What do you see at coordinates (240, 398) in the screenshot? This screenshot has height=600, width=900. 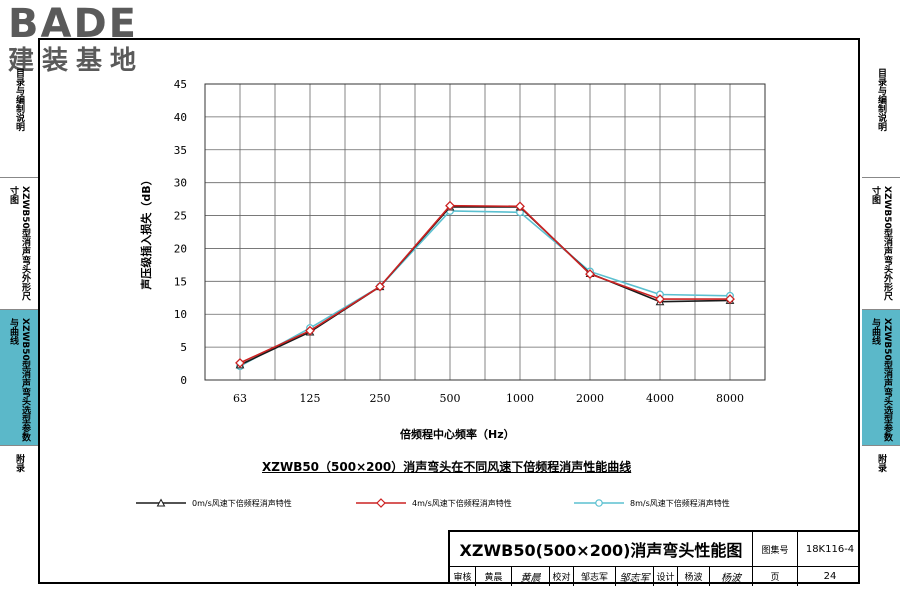 I see `x-tick-label: 63` at bounding box center [240, 398].